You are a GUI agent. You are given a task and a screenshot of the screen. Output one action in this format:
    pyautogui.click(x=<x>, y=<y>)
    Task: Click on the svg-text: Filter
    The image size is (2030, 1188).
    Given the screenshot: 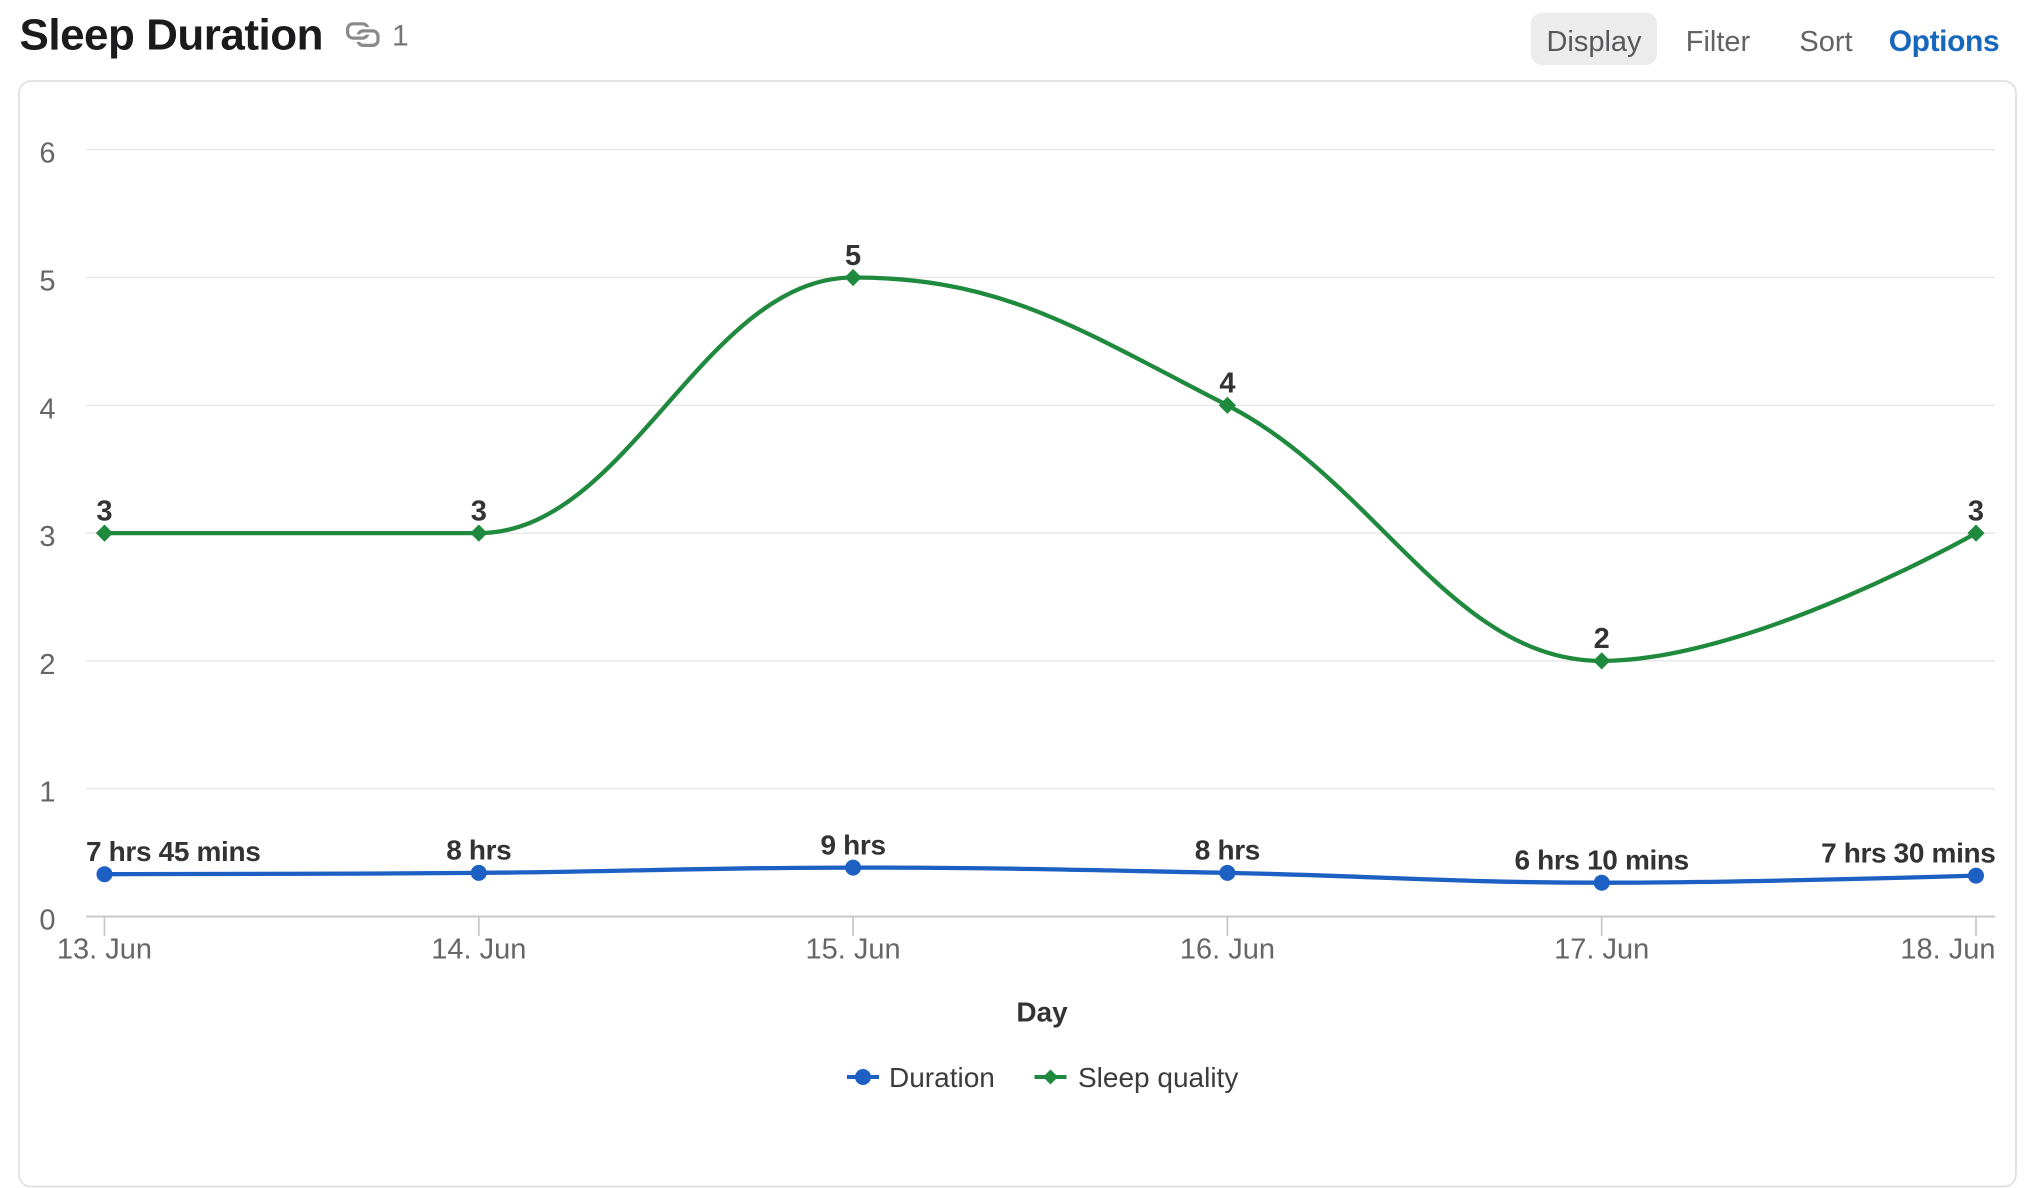 What is the action you would take?
    pyautogui.click(x=1718, y=42)
    